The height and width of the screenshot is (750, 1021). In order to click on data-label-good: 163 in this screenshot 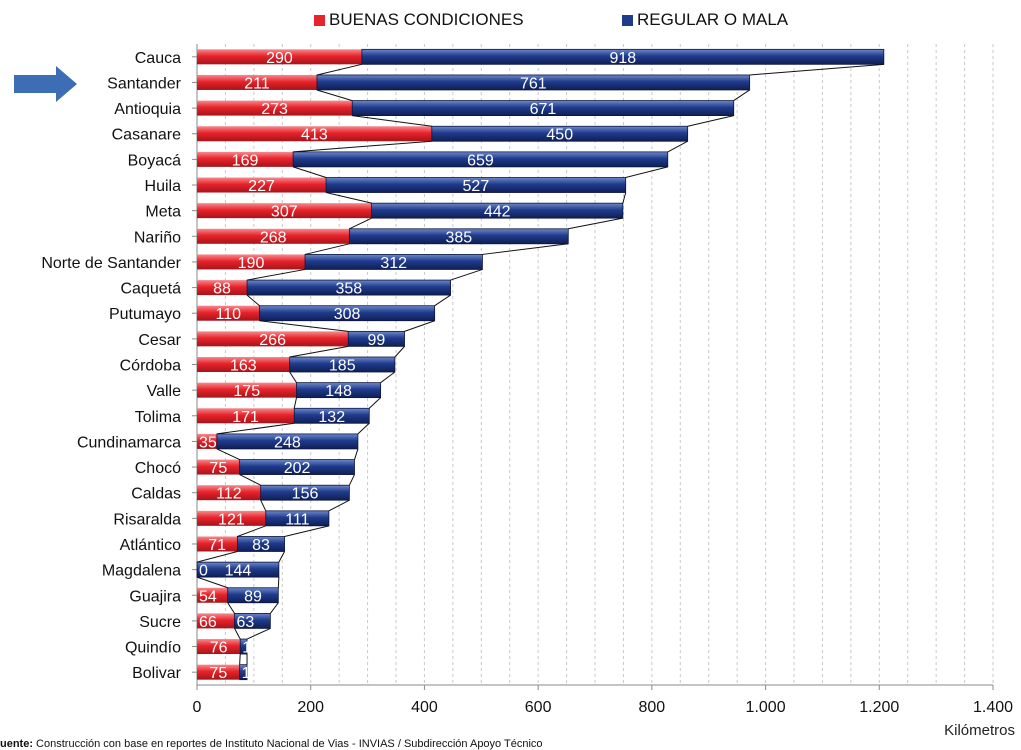, I will do `click(243, 366)`.